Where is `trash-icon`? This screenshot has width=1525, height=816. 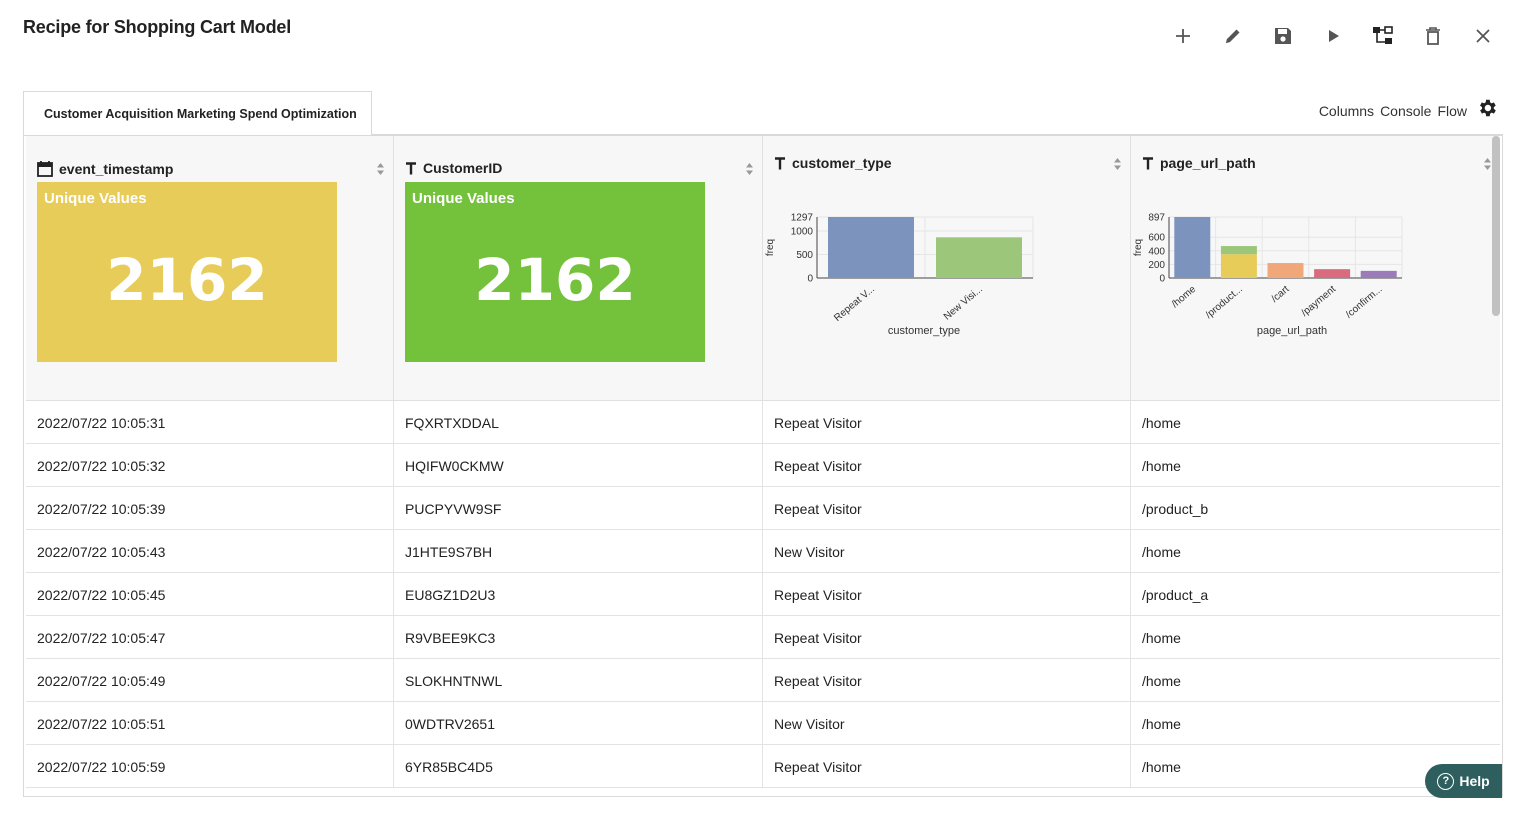
trash-icon is located at coordinates (1433, 36).